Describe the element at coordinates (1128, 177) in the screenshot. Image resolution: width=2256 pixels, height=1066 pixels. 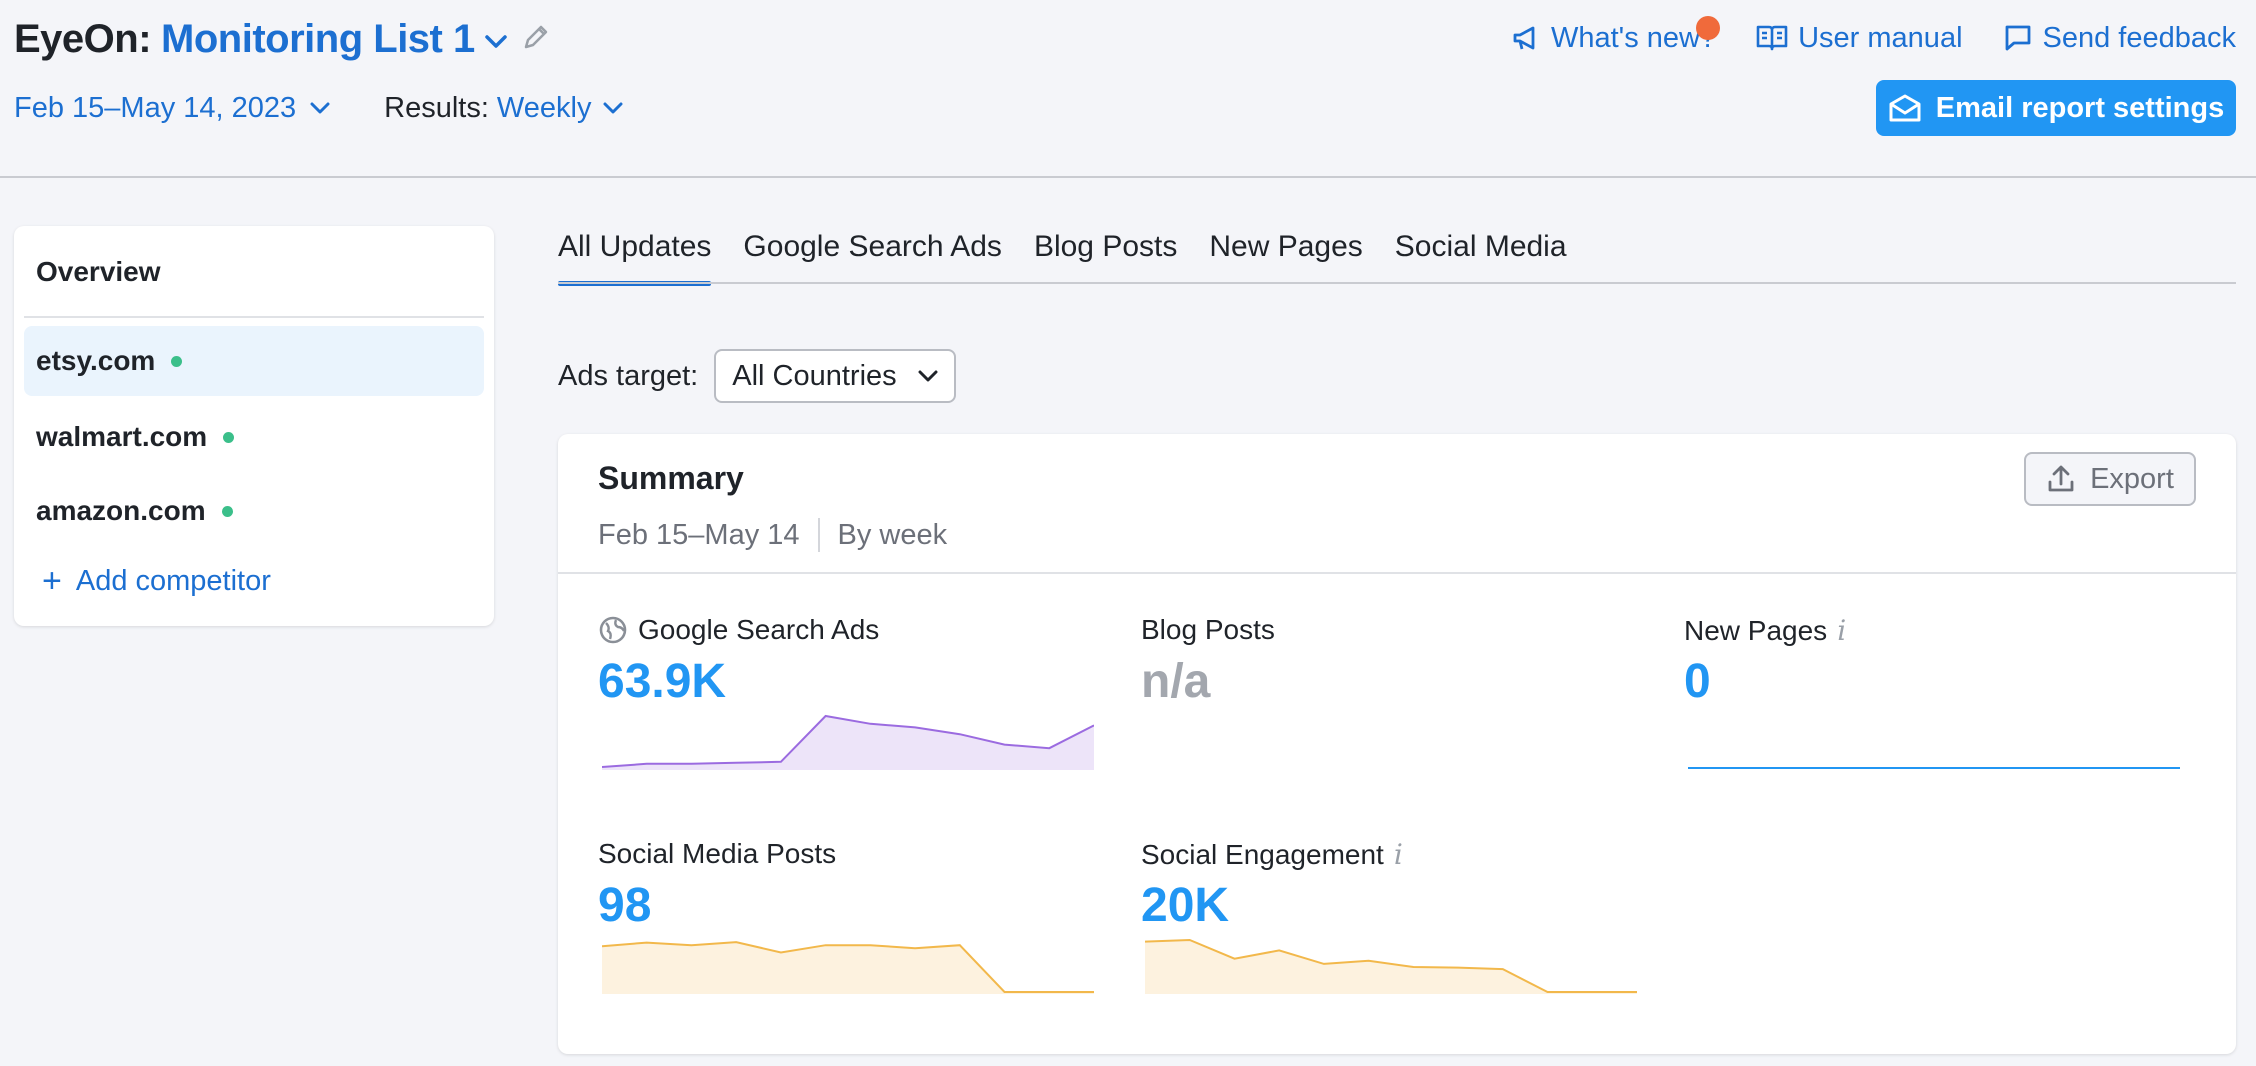
I see `header-divider` at that location.